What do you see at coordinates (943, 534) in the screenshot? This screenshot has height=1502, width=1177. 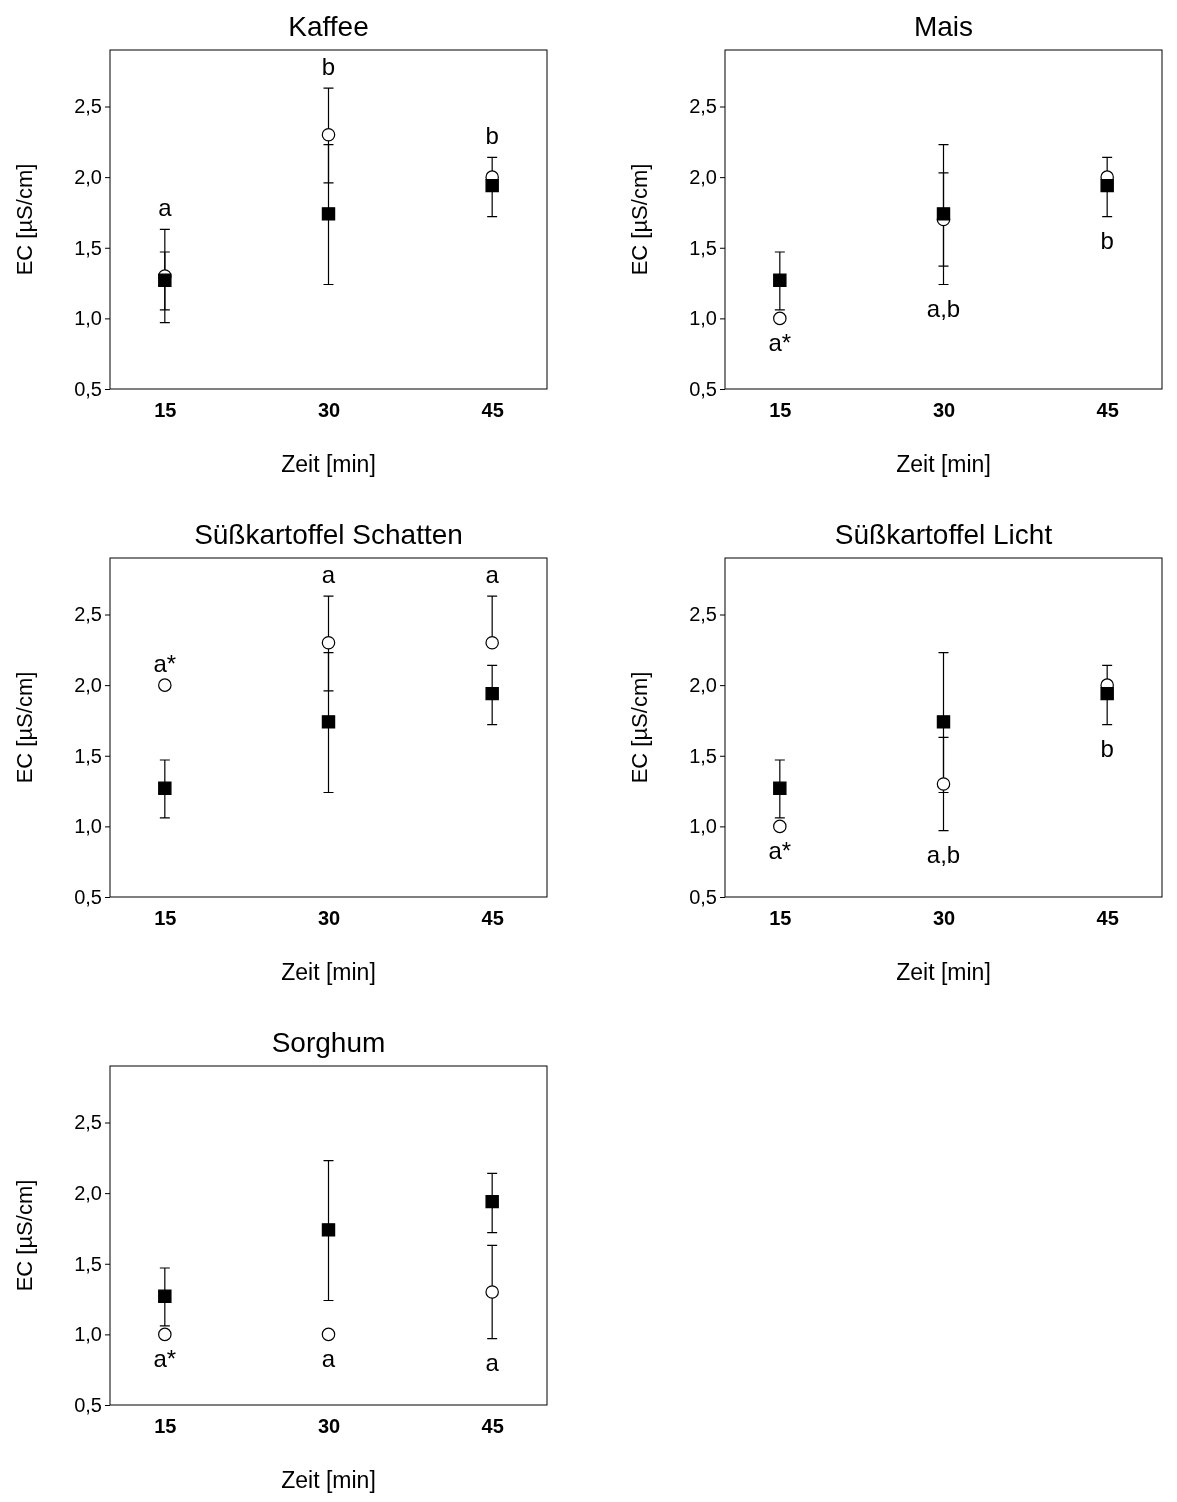 I see `chart-title: Süßkartoffel Licht` at bounding box center [943, 534].